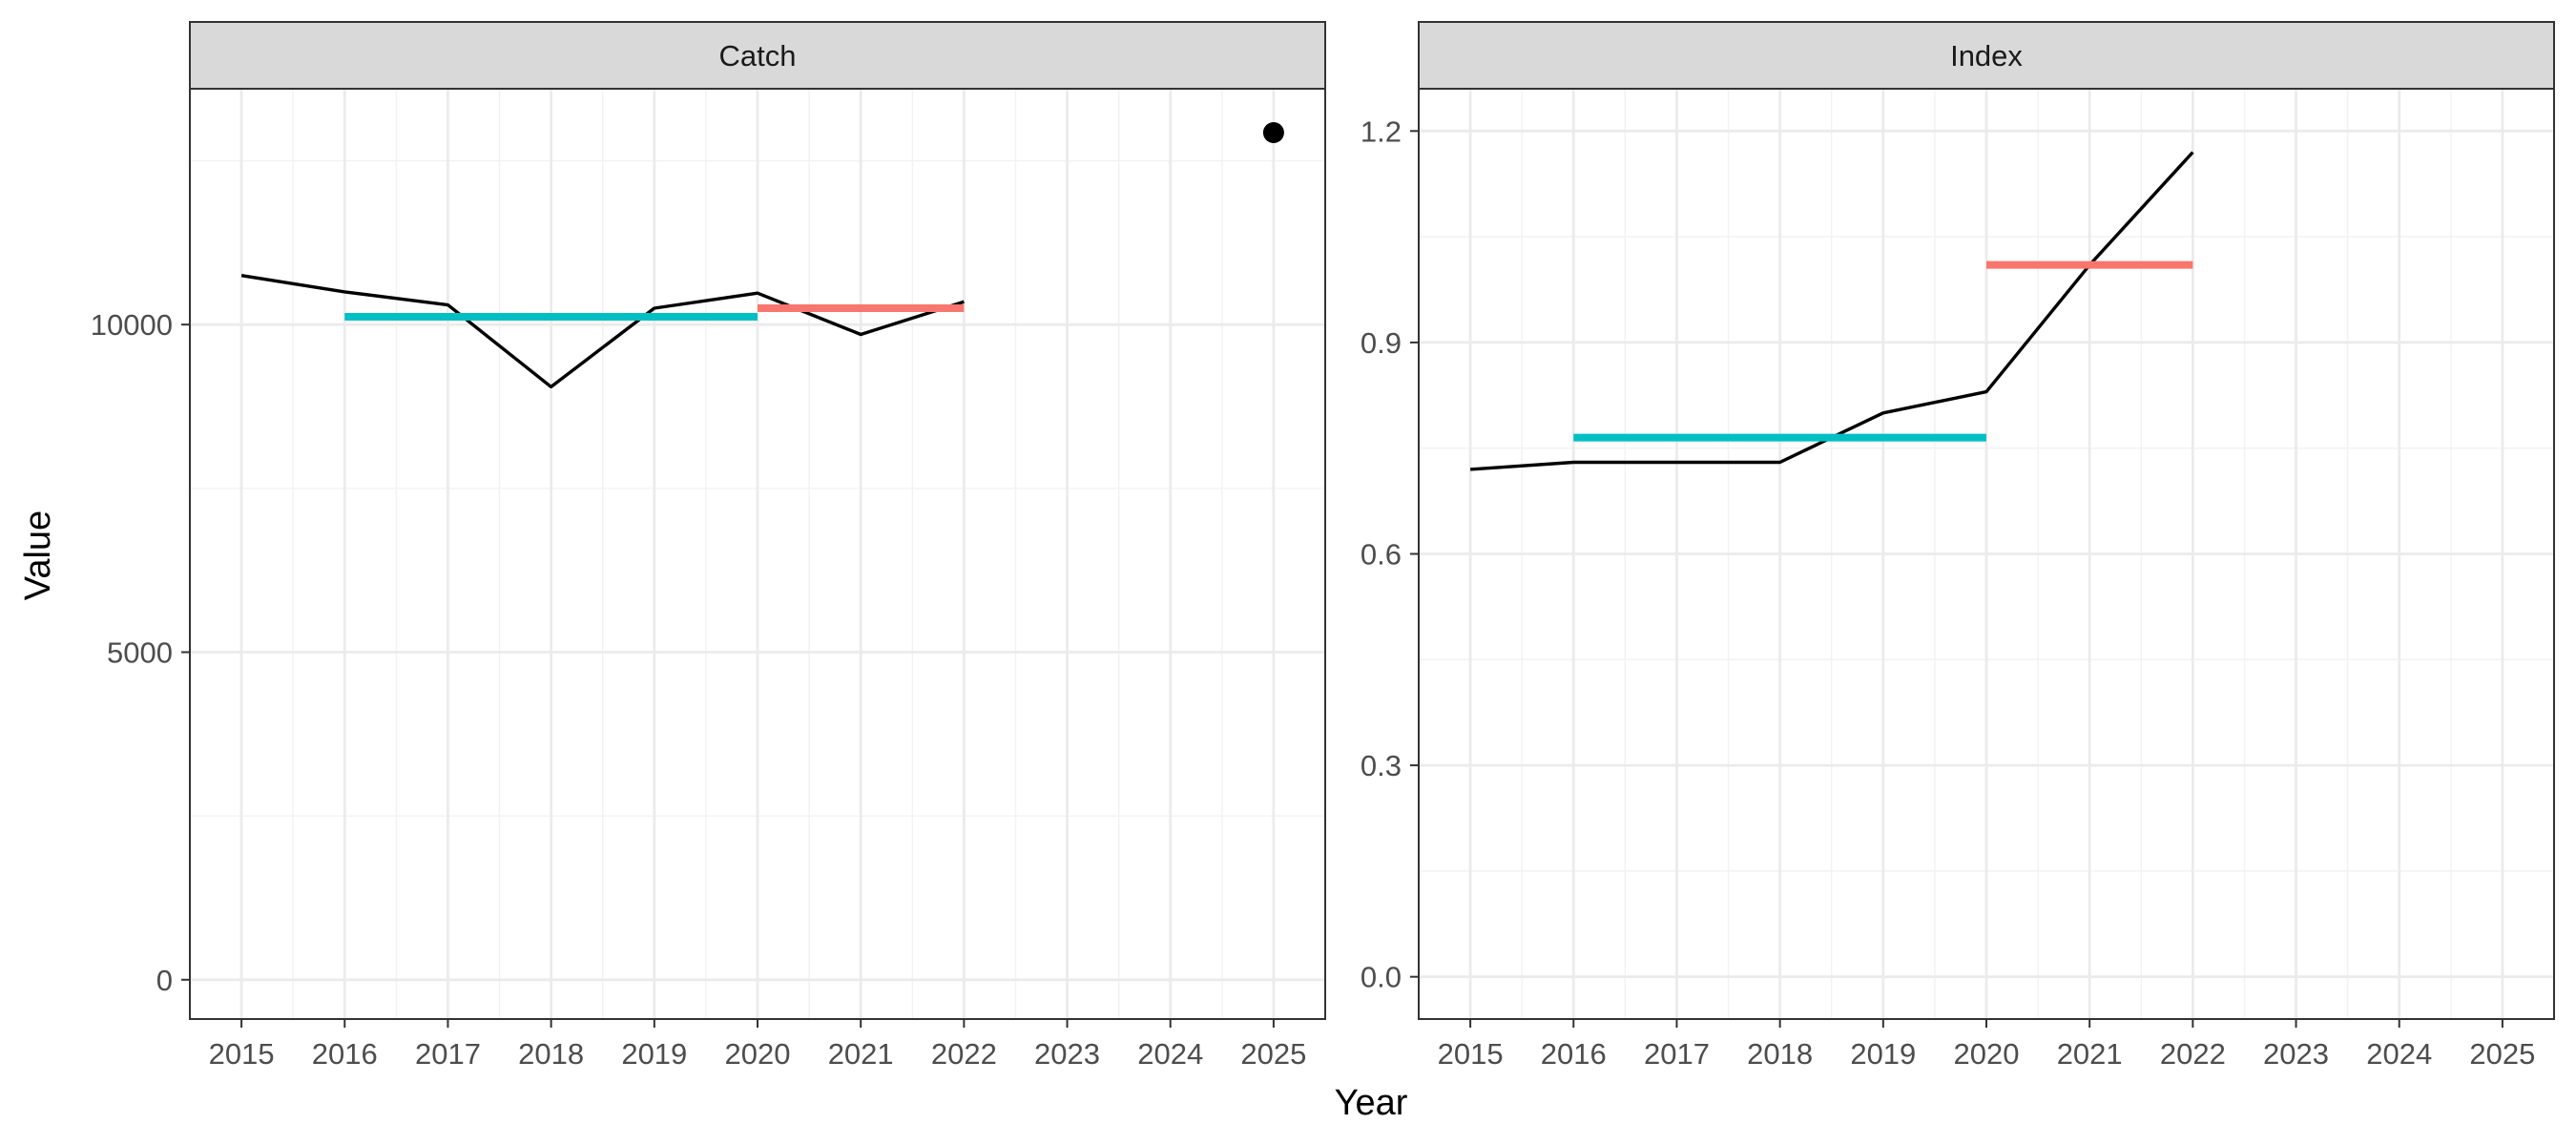  What do you see at coordinates (1381, 343) in the screenshot?
I see `y-tick-label: 0.9` at bounding box center [1381, 343].